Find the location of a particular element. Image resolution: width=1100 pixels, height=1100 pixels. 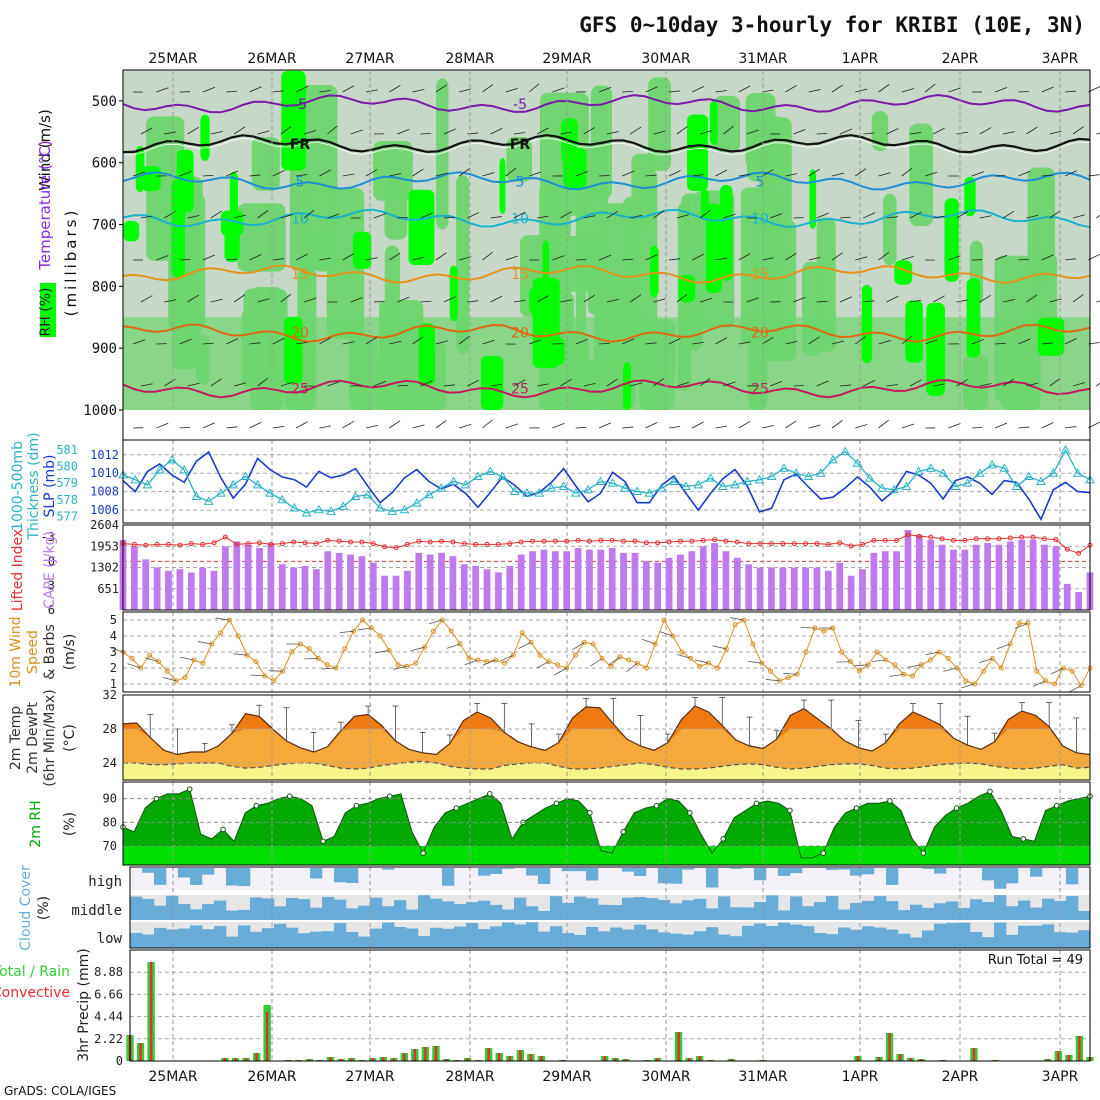

slp-tick-label: 1012 is located at coordinates (104, 455).